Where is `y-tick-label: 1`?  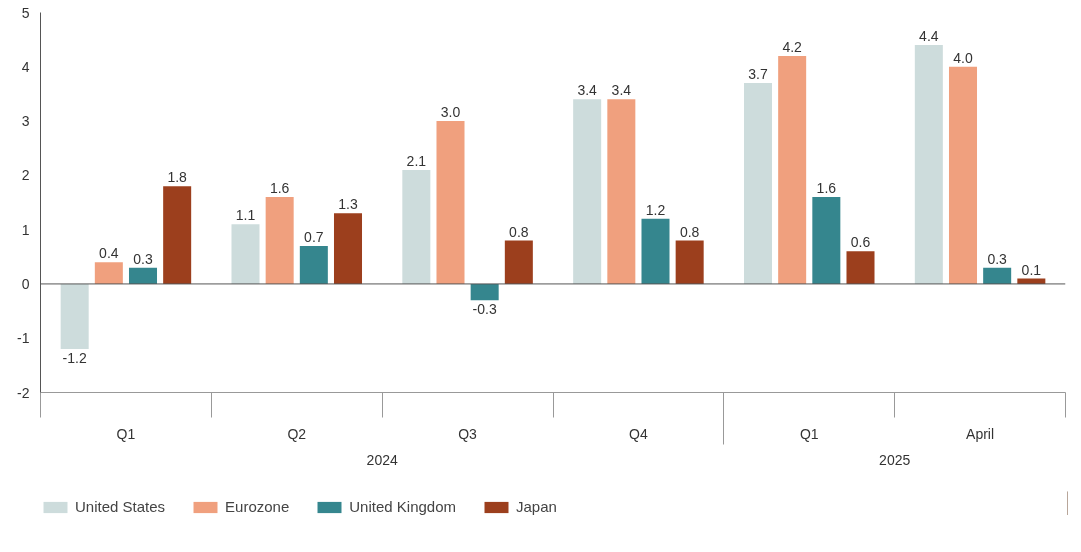
y-tick-label: 1 is located at coordinates (25, 229).